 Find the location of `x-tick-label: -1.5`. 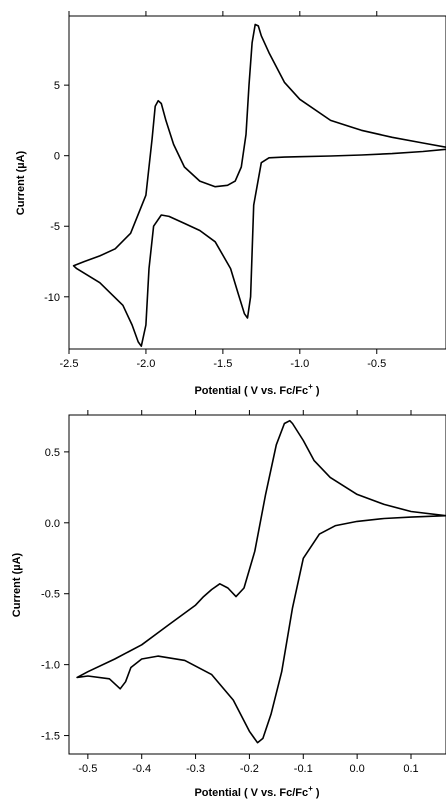

x-tick-label: -1.5 is located at coordinates (222, 364).